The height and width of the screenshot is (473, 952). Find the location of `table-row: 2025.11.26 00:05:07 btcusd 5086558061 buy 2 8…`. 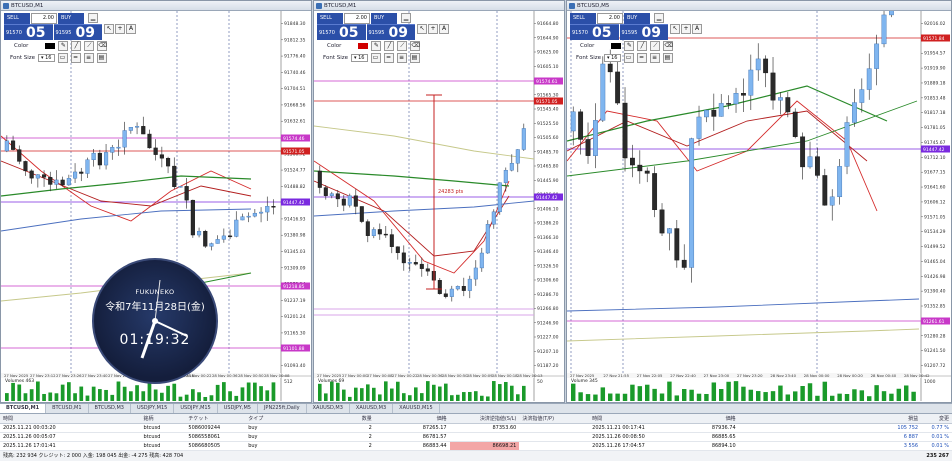

table-row: 2025.11.26 00:05:07 btcusd 5086558061 buy 2 8… is located at coordinates (476, 437).